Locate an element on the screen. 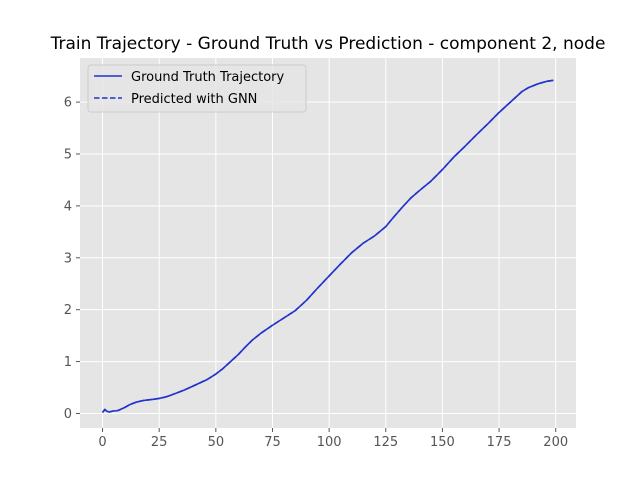 The height and width of the screenshot is (480, 640). x-tick-label: 125 is located at coordinates (385, 442).